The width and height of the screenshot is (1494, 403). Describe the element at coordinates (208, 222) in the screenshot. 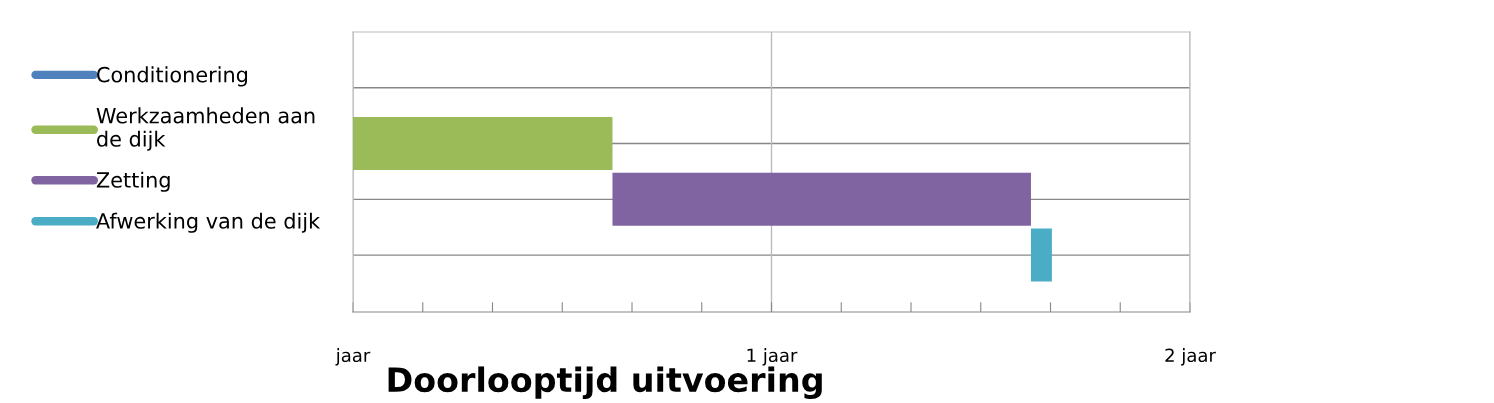

I see `legend-label: Afwerking van de dijk` at that location.